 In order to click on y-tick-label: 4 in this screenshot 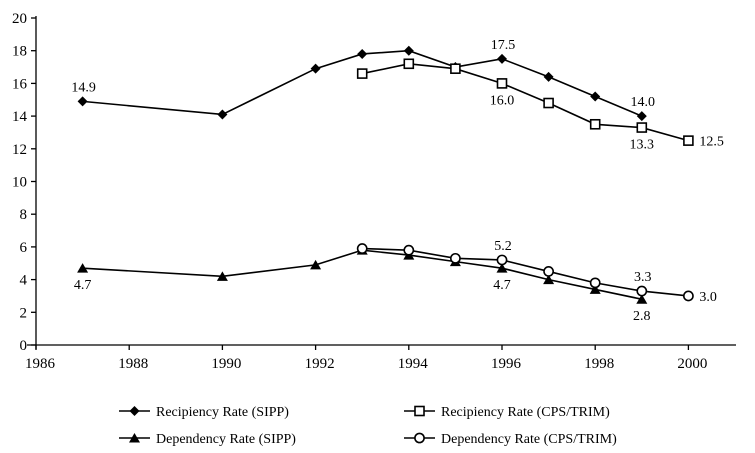, I will do `click(24, 281)`.